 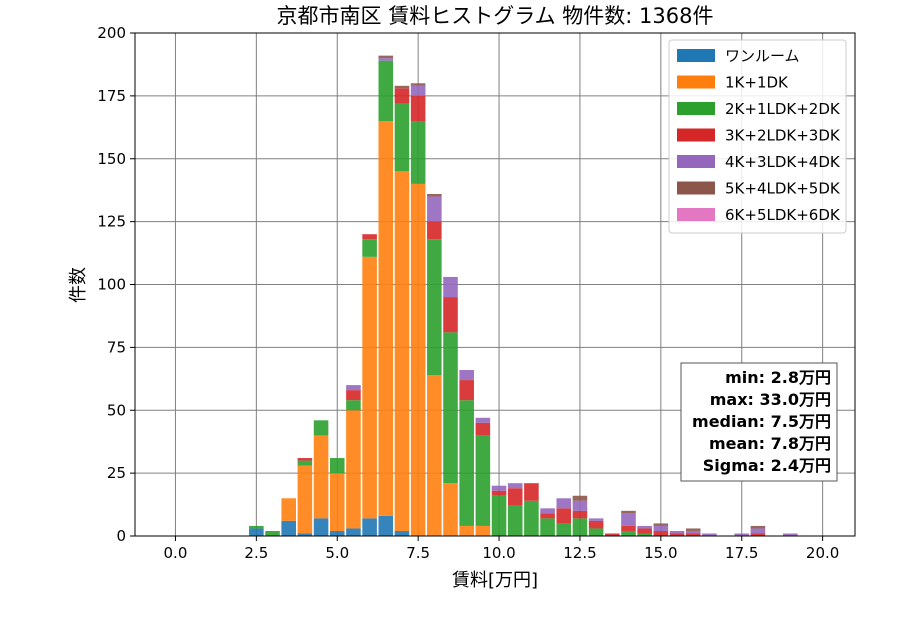 I want to click on x-tick-label: 17.5, so click(x=741, y=553).